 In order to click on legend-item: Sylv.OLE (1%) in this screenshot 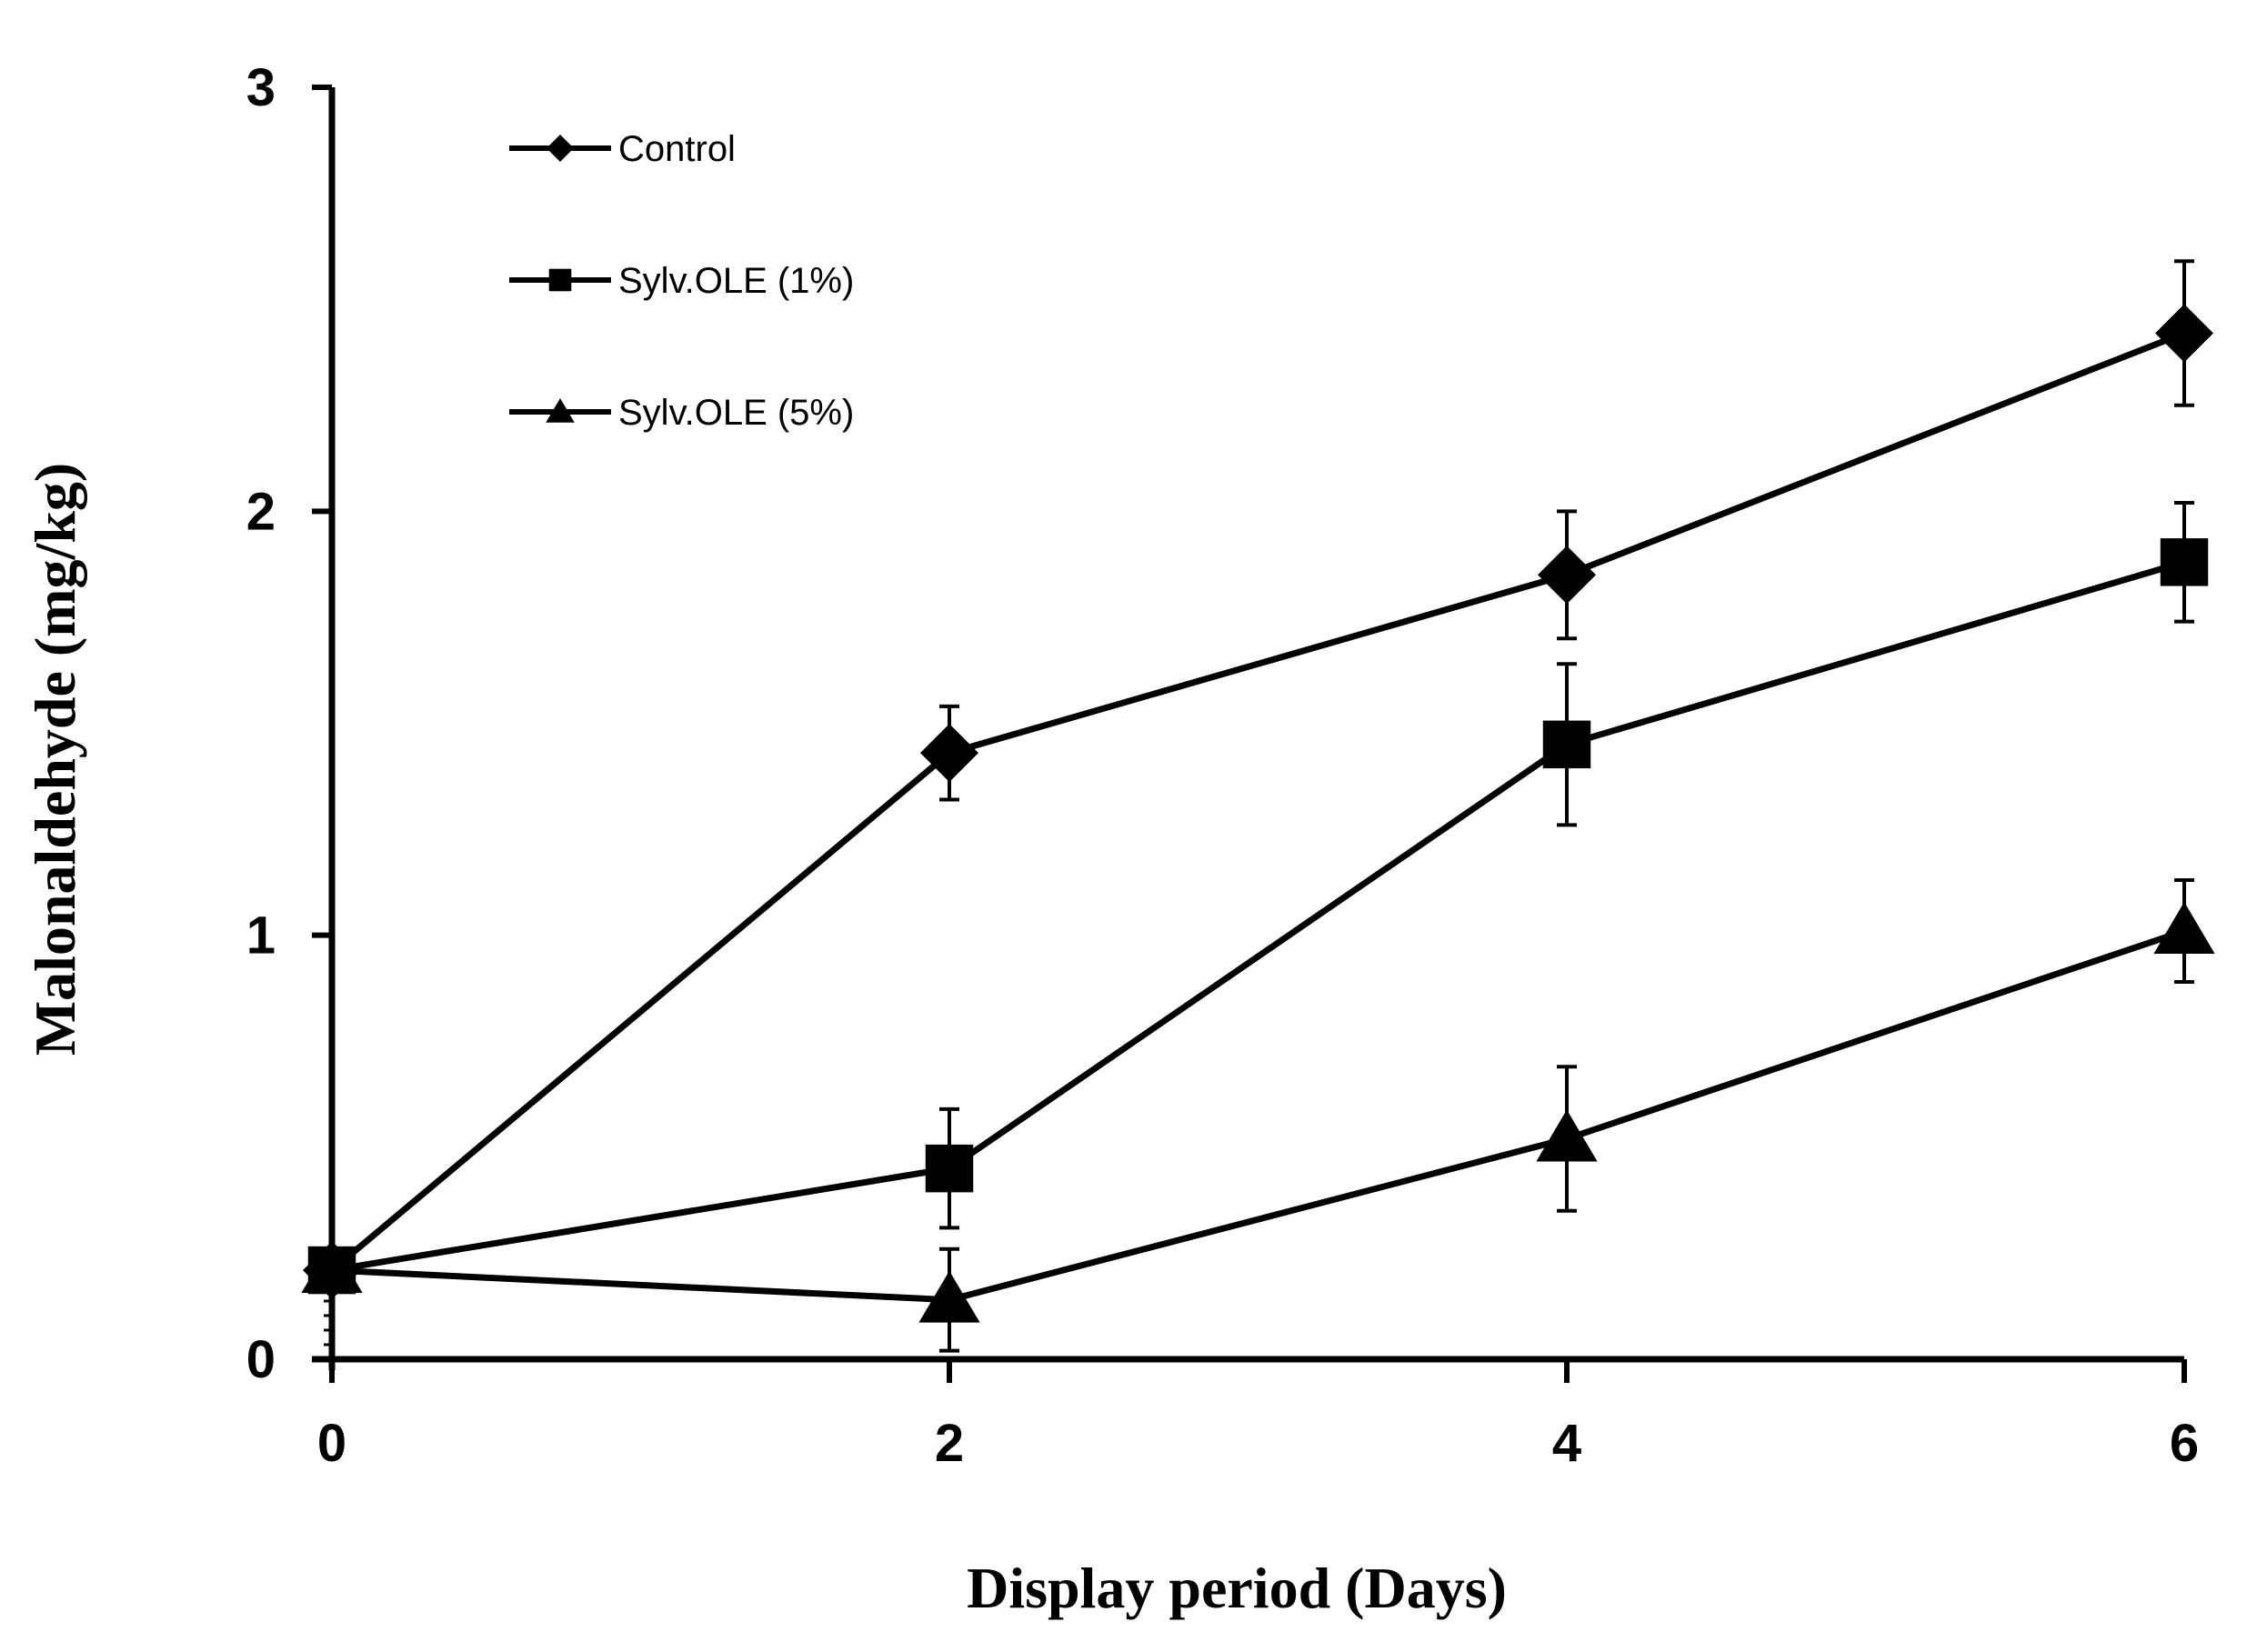, I will do `click(681, 281)`.